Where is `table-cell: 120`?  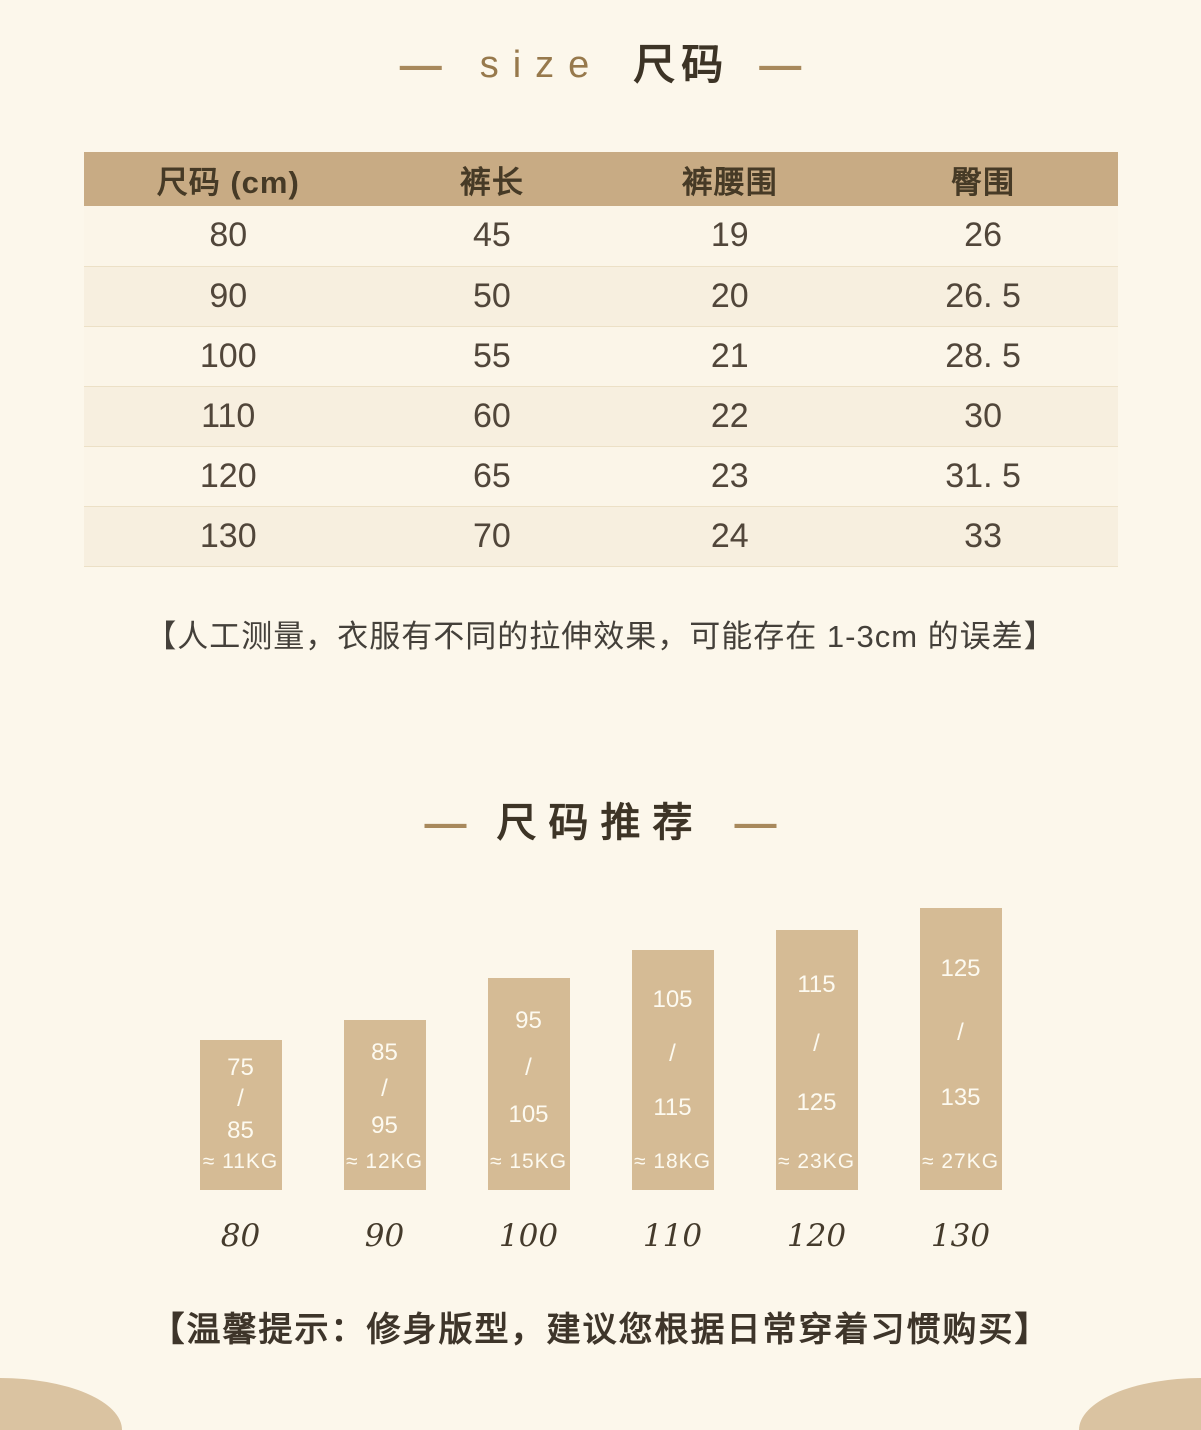
table-cell: 120 is located at coordinates (228, 476).